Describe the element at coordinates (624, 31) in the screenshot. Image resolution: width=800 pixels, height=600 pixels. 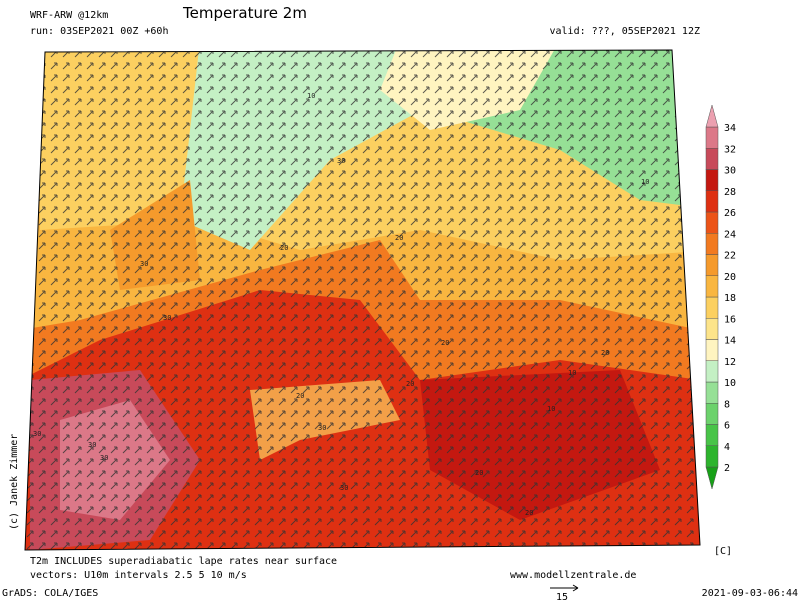
I see `valid-label: valid: ???, 05SEP2021 12Z` at that location.